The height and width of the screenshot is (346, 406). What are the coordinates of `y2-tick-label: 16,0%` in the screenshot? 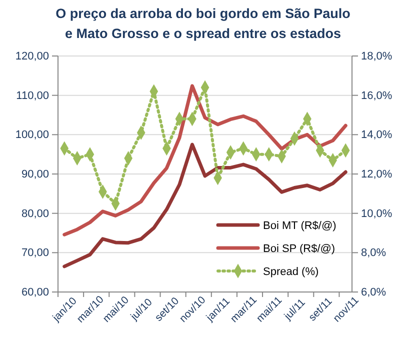 It's located at (376, 96).